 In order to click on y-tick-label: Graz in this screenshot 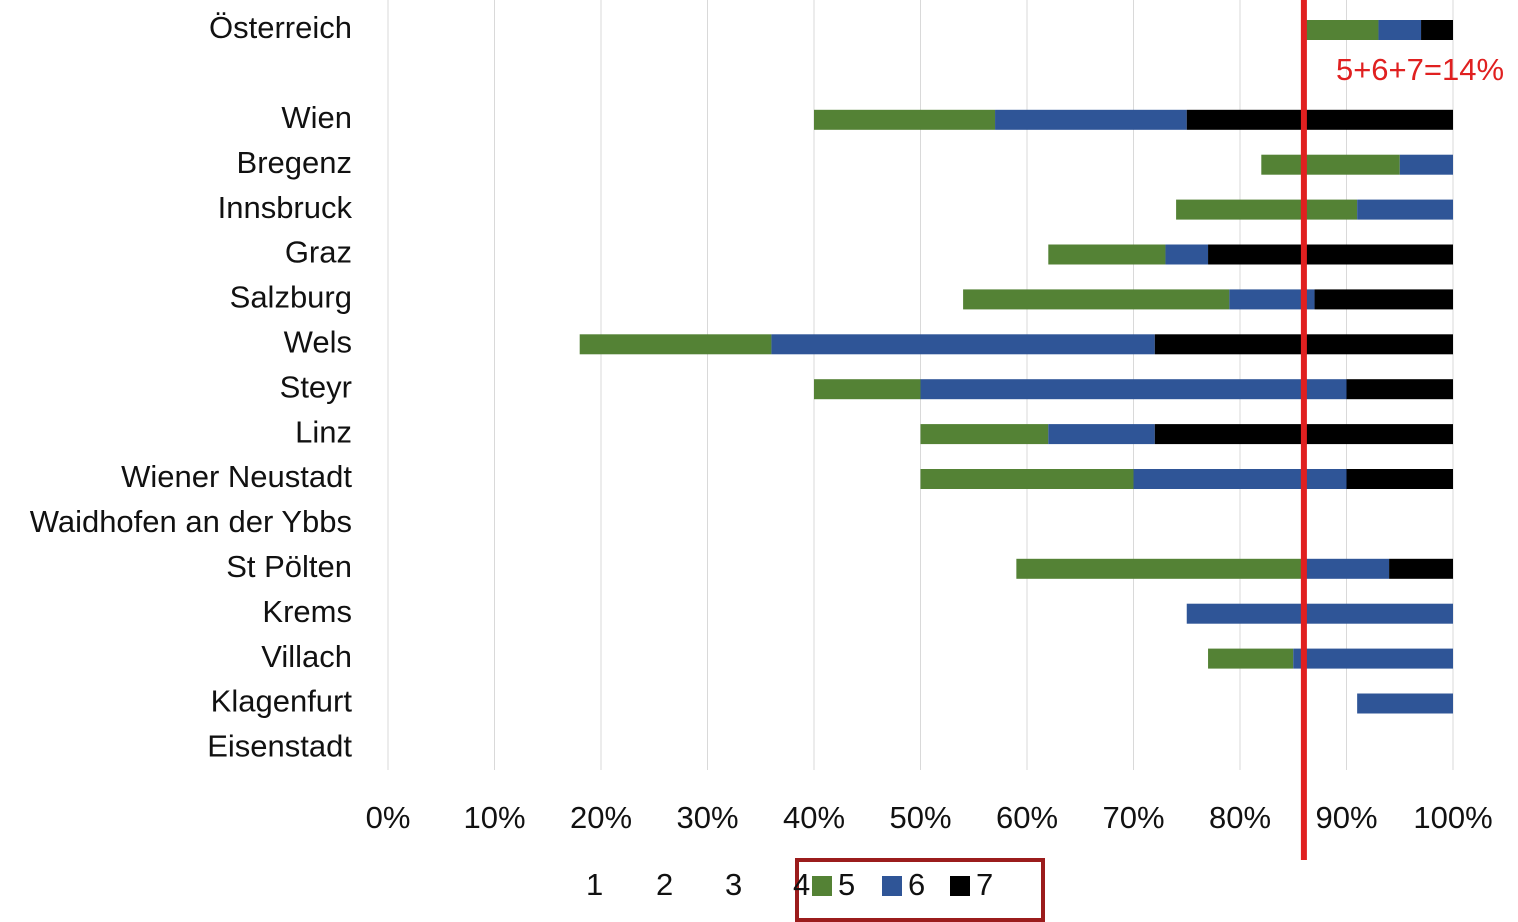, I will do `click(318, 252)`.